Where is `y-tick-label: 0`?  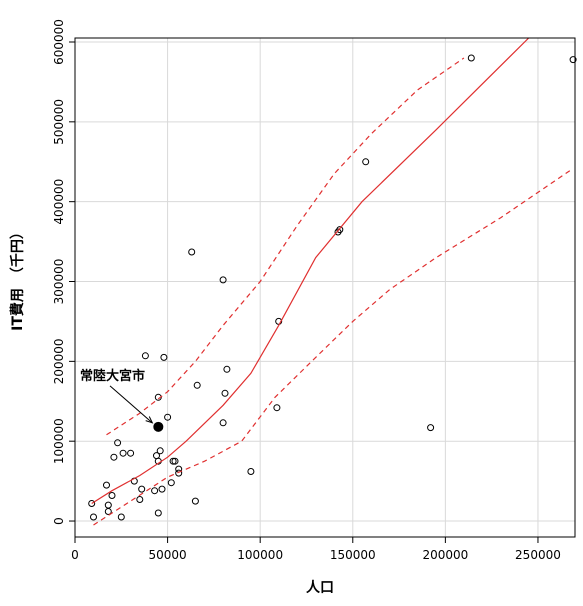 y-tick-label: 0 is located at coordinates (59, 521).